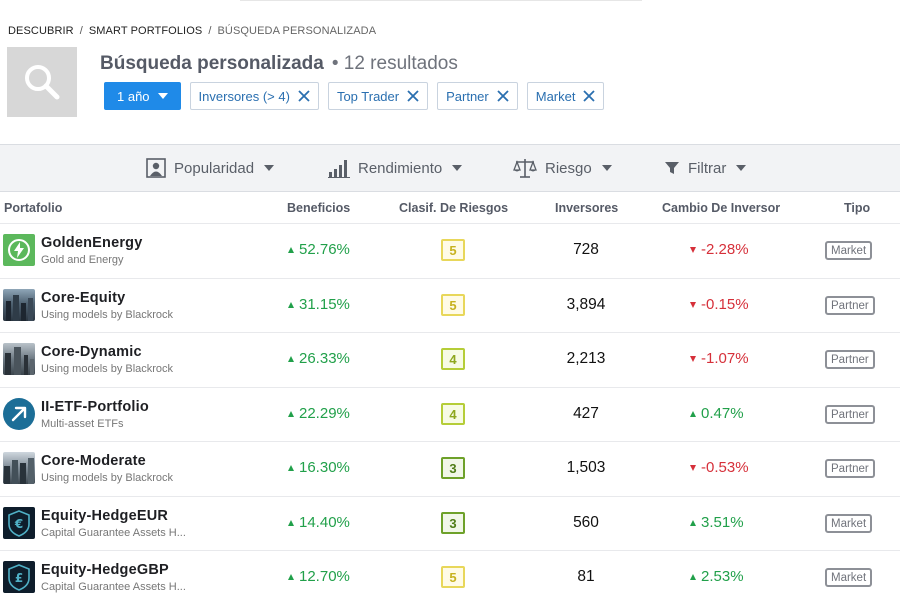 The image size is (900, 605). I want to click on arrow-circle-icon, so click(19, 414).